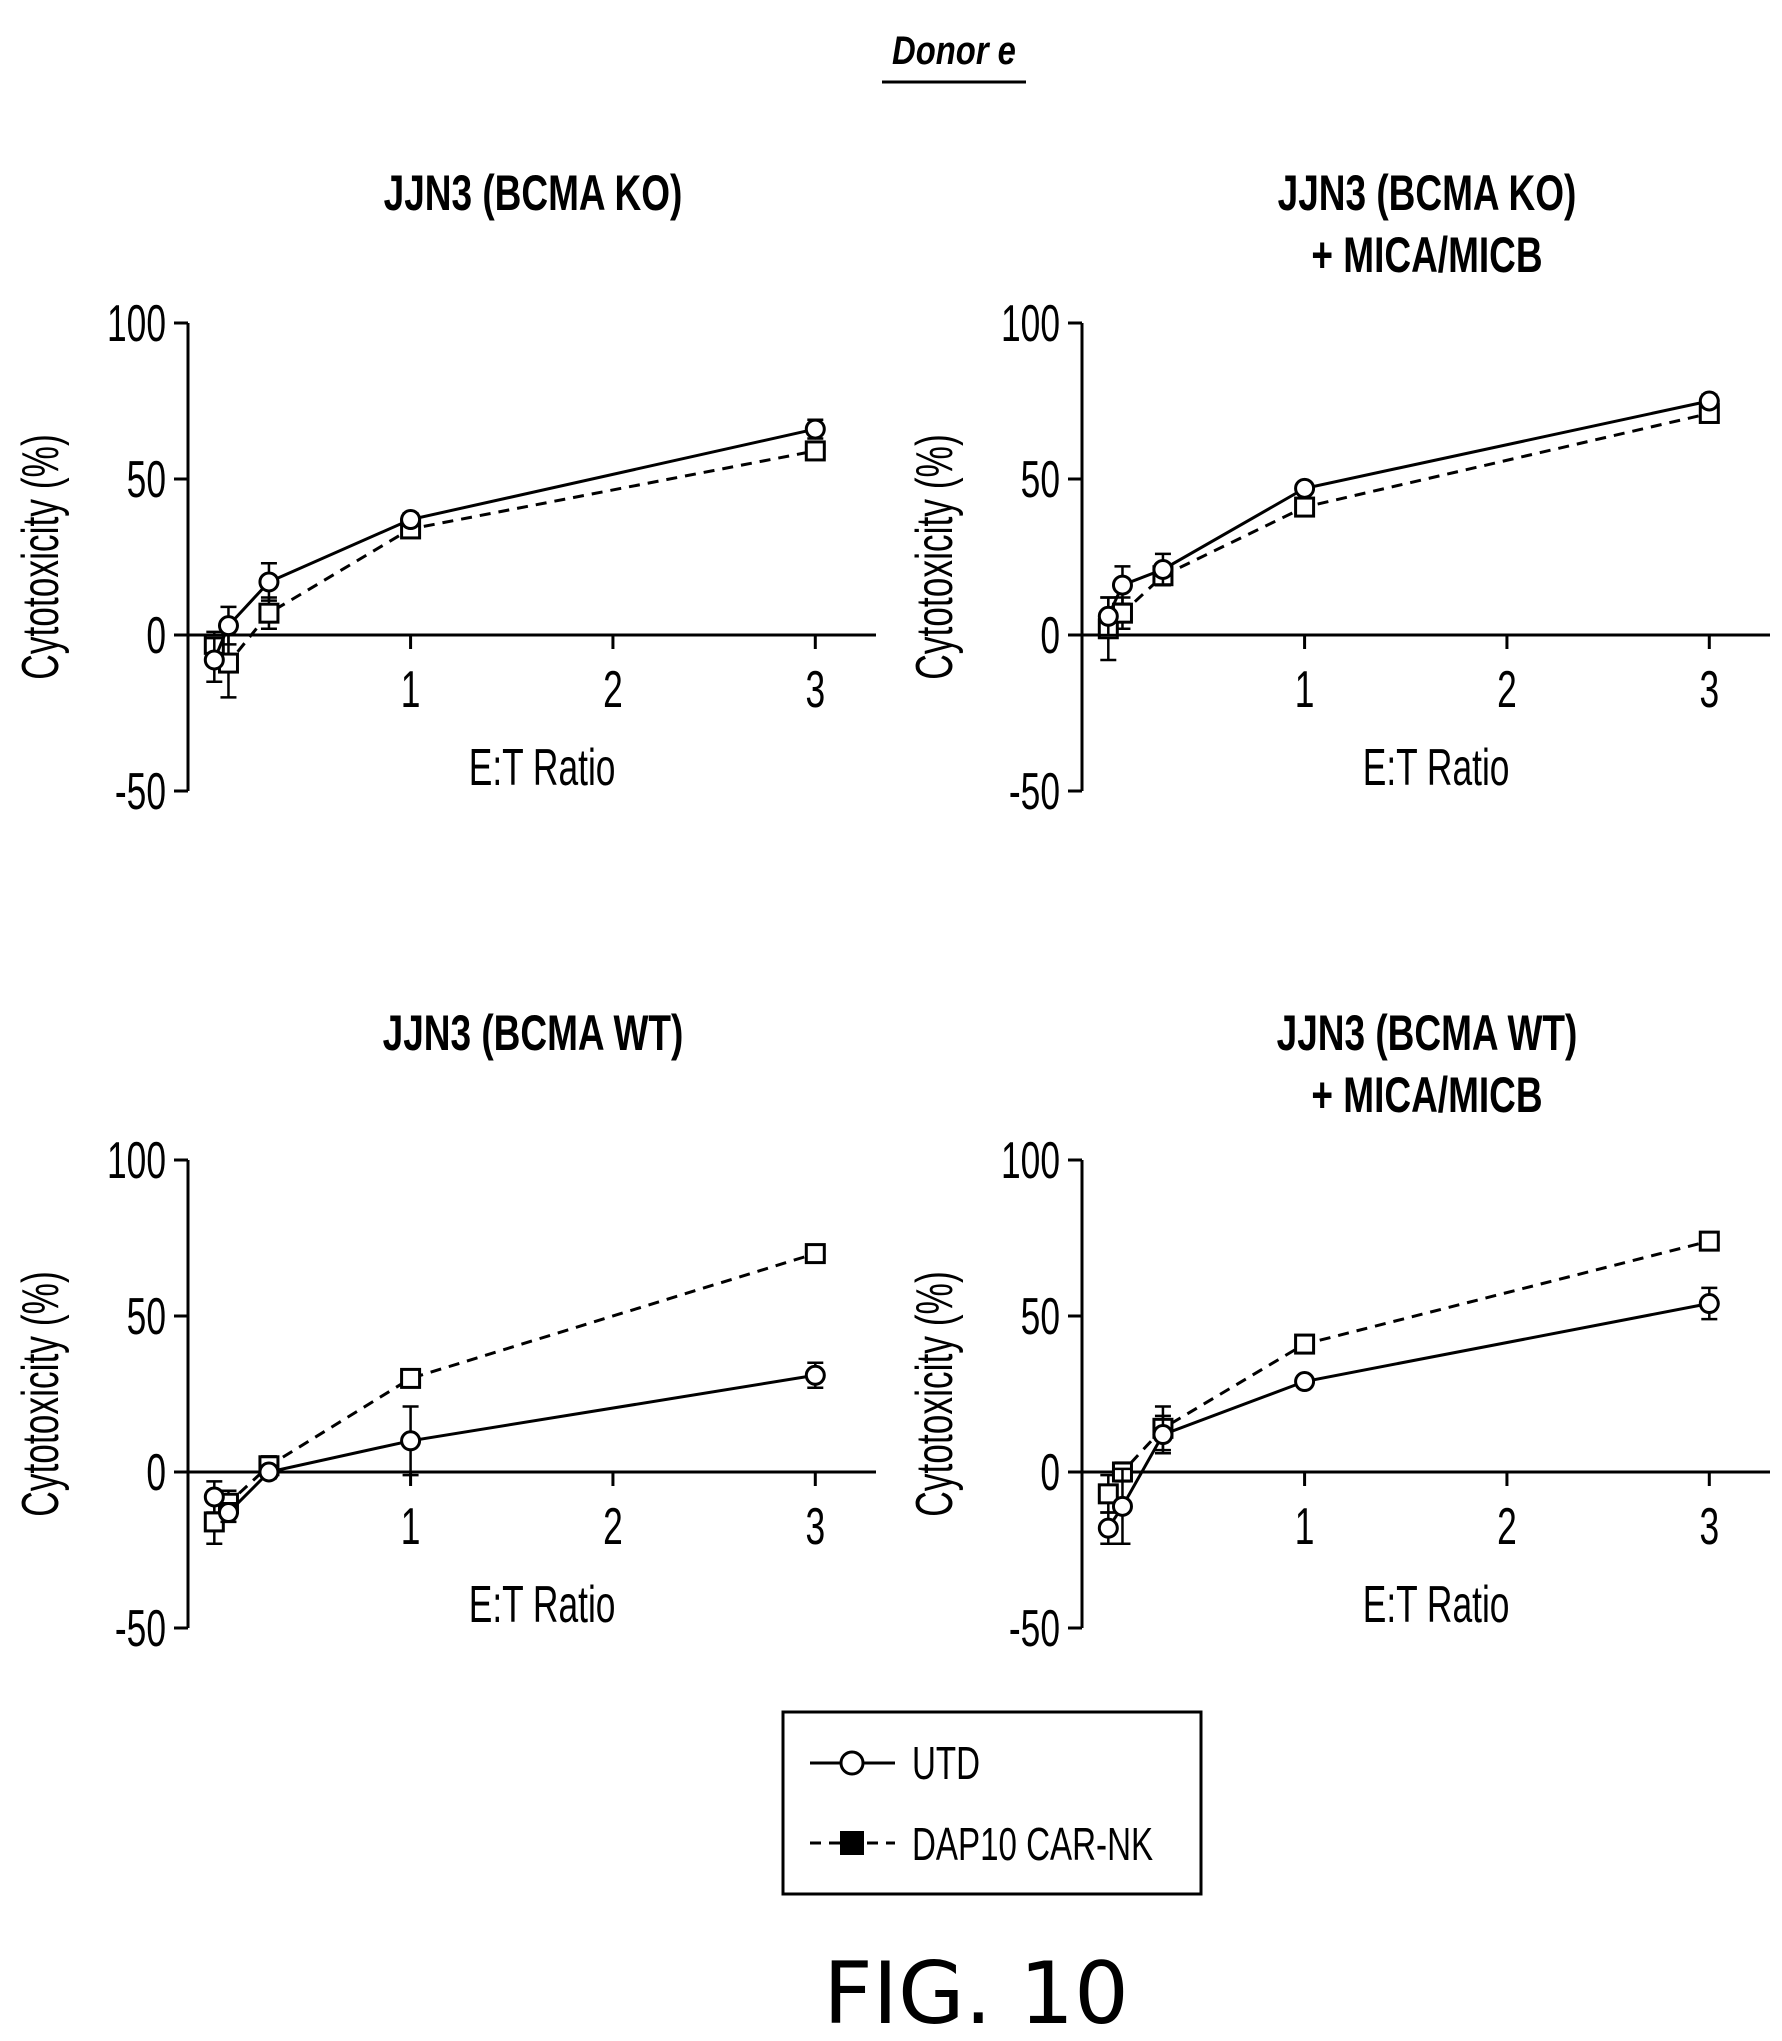 This screenshot has height=2041, width=1782. Describe the element at coordinates (1032, 1845) in the screenshot. I see `legend-label-dap10-car-nk: DAP10 CAR-NK` at that location.